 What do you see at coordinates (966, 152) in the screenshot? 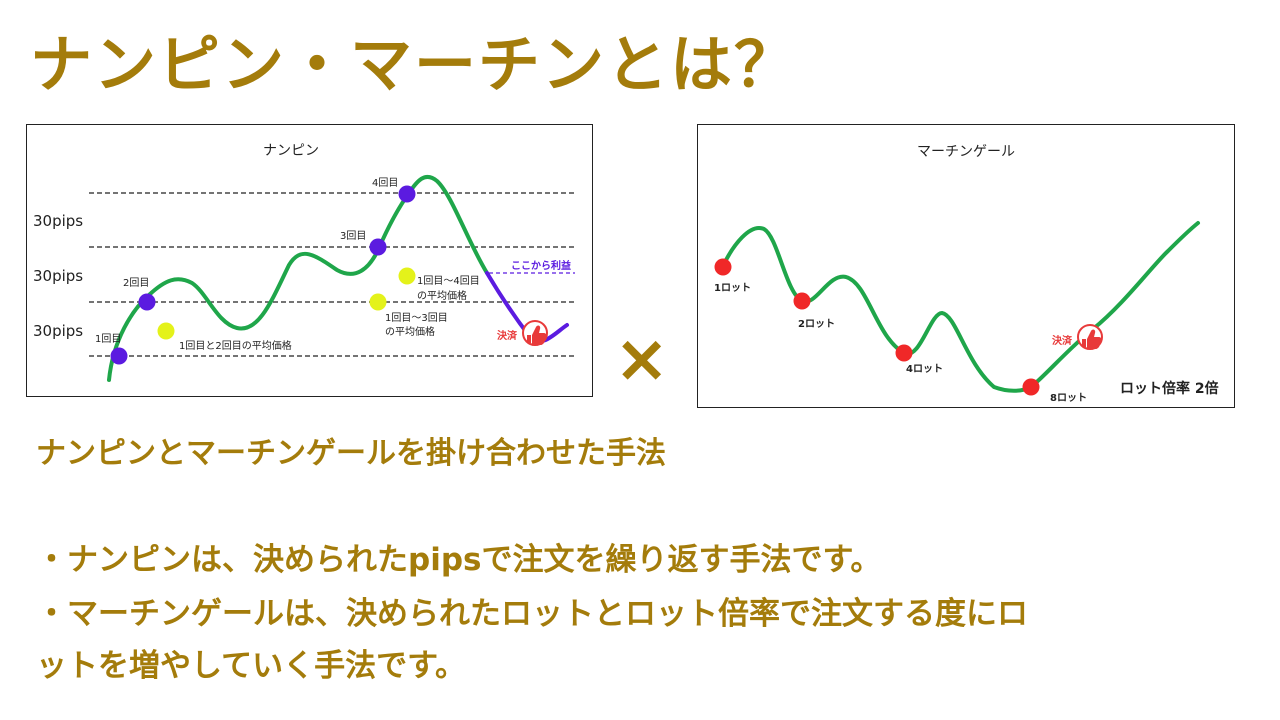
I see `martingale-title: マーチンゲール` at bounding box center [966, 152].